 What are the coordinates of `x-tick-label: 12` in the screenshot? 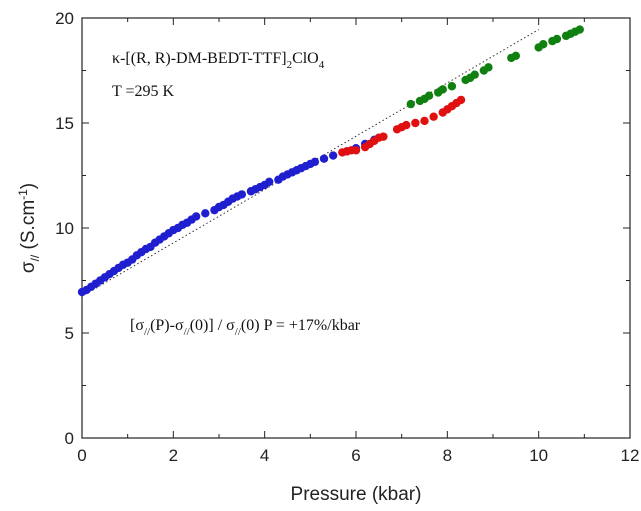 It's located at (630, 455).